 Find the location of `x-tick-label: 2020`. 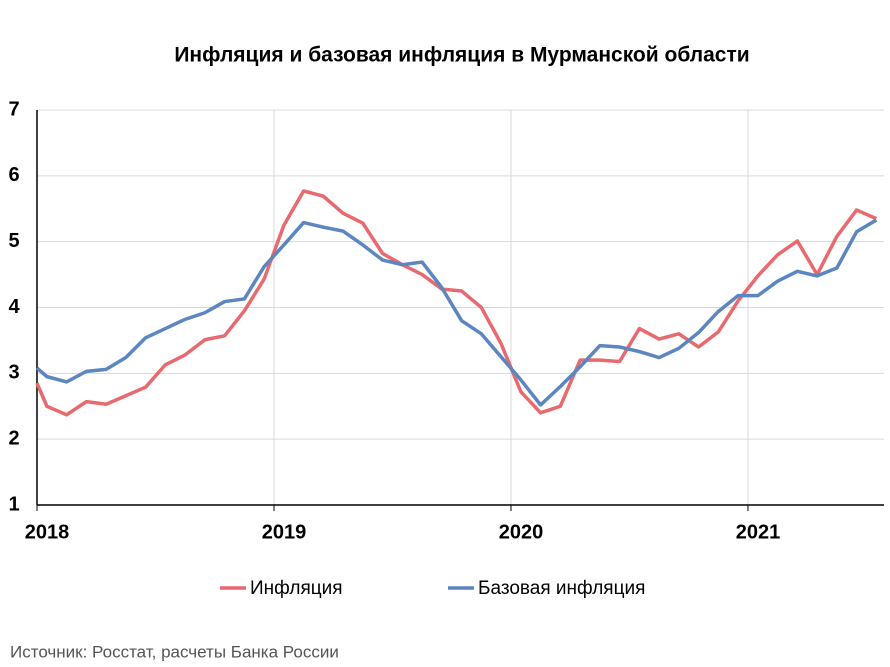

x-tick-label: 2020 is located at coordinates (521, 532).